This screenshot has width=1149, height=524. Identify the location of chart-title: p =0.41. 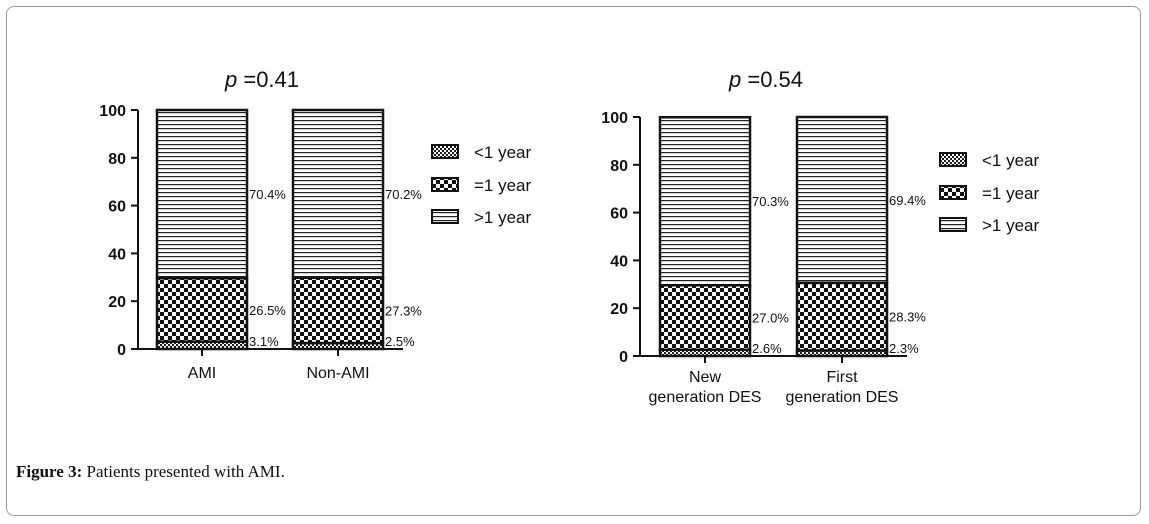
(261, 79).